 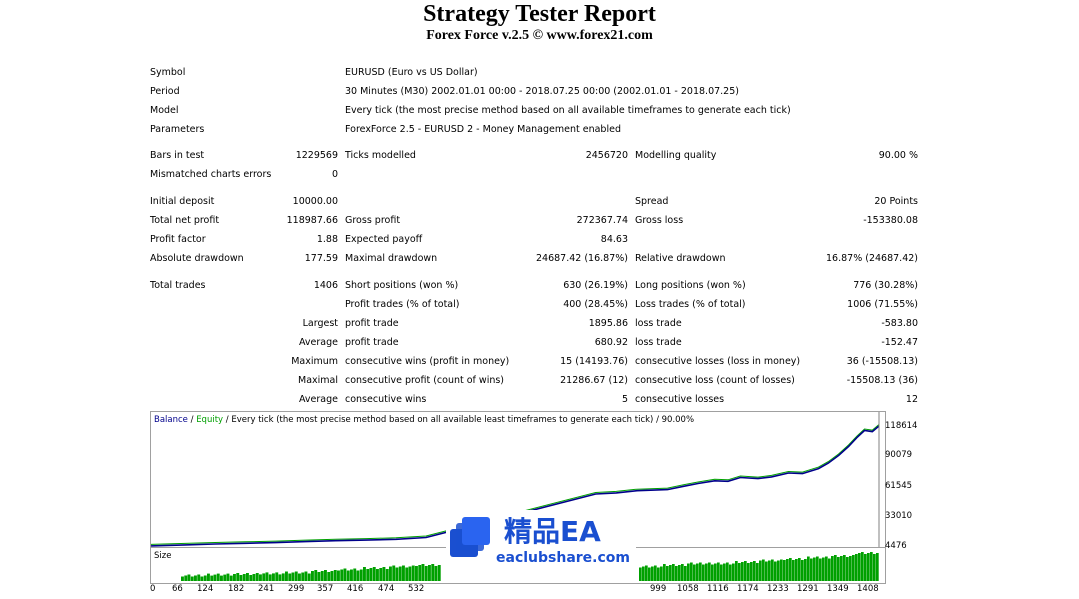 What do you see at coordinates (515, 484) in the screenshot?
I see `equity-line` at bounding box center [515, 484].